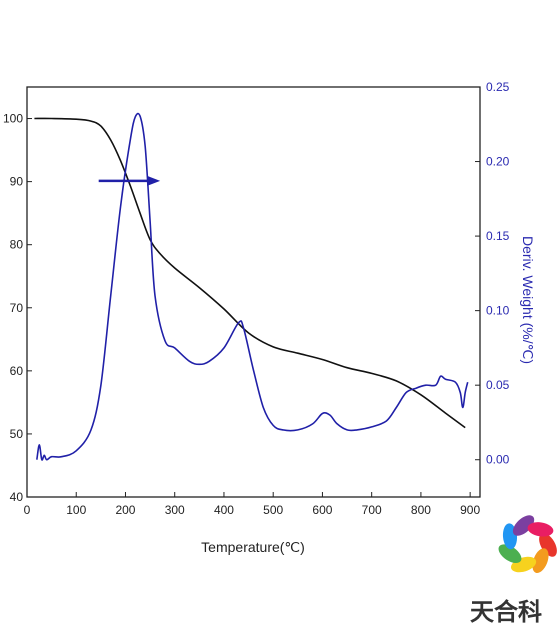  I want to click on x-tick-label: 900, so click(470, 510).